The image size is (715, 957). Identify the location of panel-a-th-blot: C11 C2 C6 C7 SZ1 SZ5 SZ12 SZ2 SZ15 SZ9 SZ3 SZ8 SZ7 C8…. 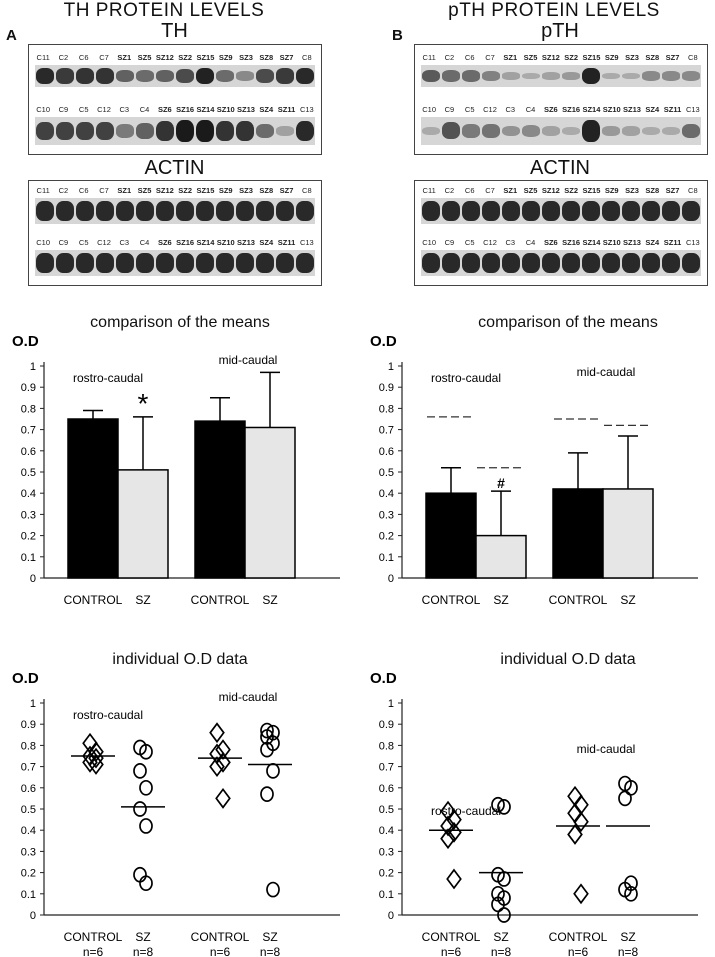
(175, 99).